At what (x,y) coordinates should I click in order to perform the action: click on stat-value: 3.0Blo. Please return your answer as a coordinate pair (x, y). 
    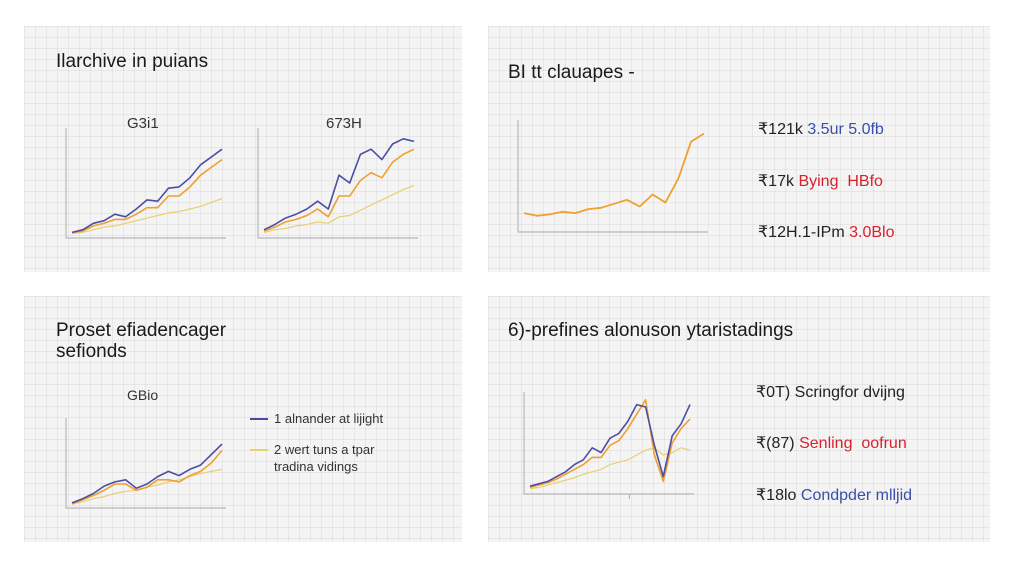
    Looking at the image, I should click on (872, 232).